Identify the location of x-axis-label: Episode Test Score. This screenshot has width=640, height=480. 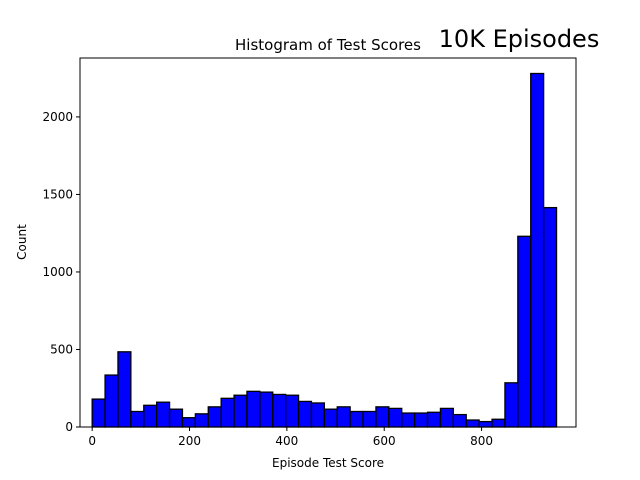
(328, 463).